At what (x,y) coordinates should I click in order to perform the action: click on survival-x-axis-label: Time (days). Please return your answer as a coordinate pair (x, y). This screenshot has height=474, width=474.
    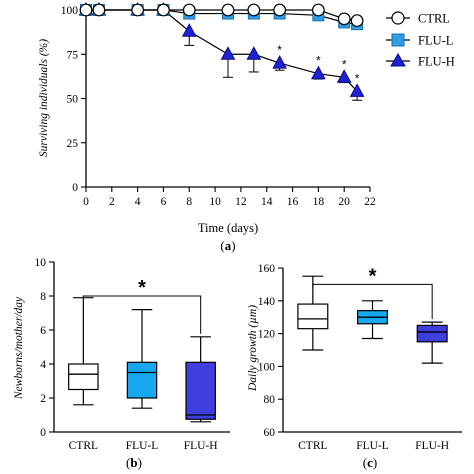
    Looking at the image, I should click on (228, 228).